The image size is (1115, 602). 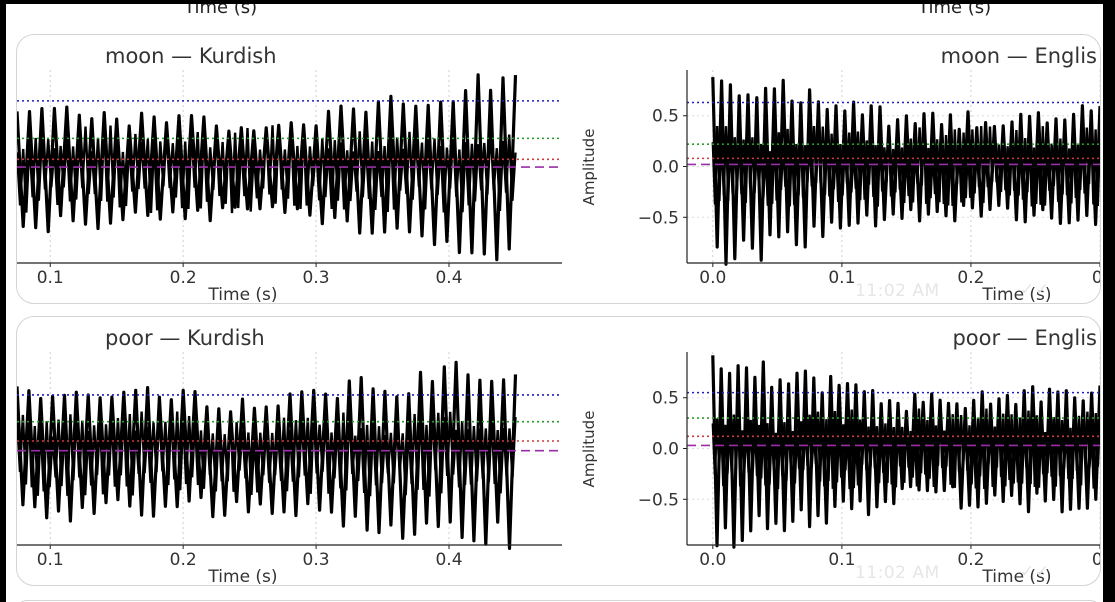 I want to click on previous-card-edge: Time (s) Time (s), so click(x=554, y=19).